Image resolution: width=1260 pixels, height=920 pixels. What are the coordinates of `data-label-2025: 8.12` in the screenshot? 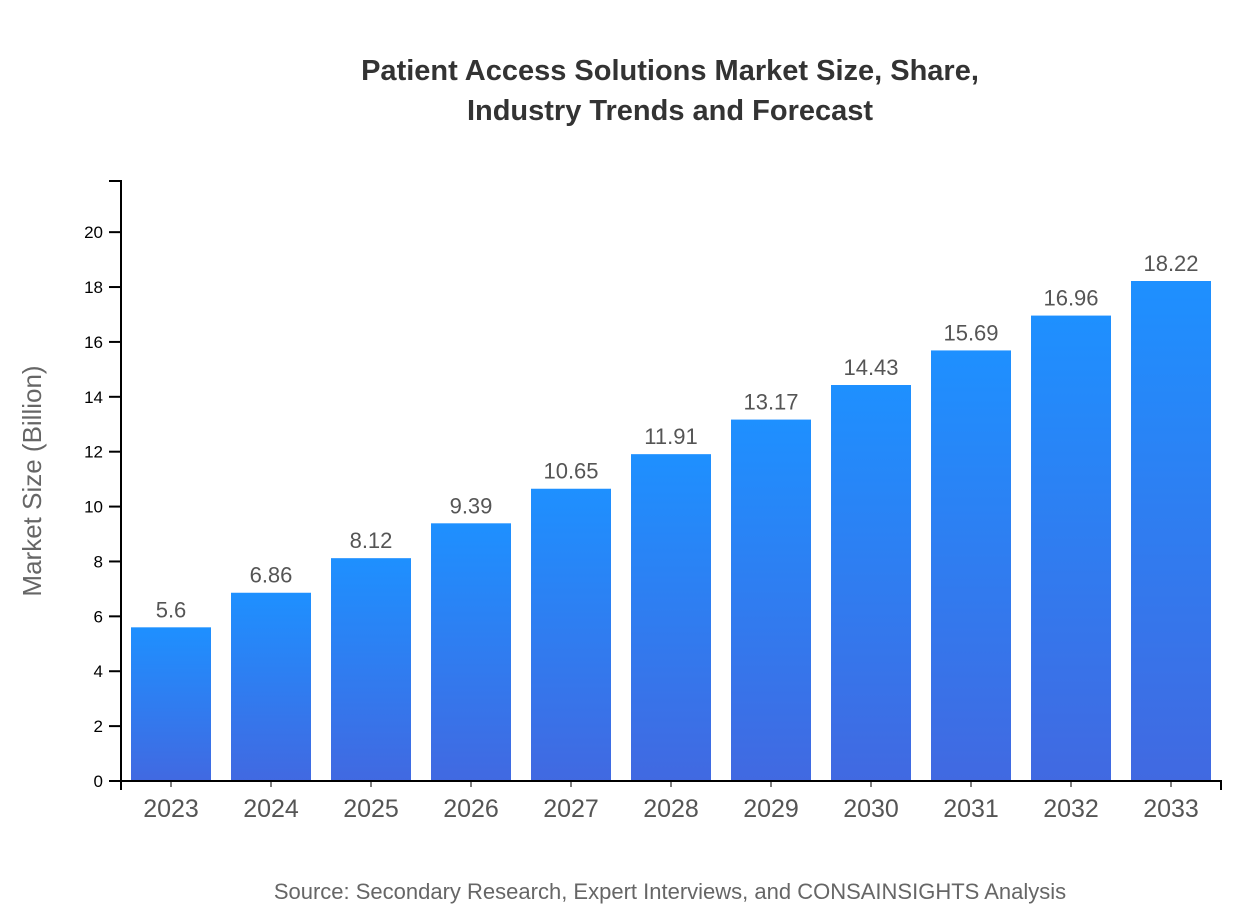 It's located at (371, 540).